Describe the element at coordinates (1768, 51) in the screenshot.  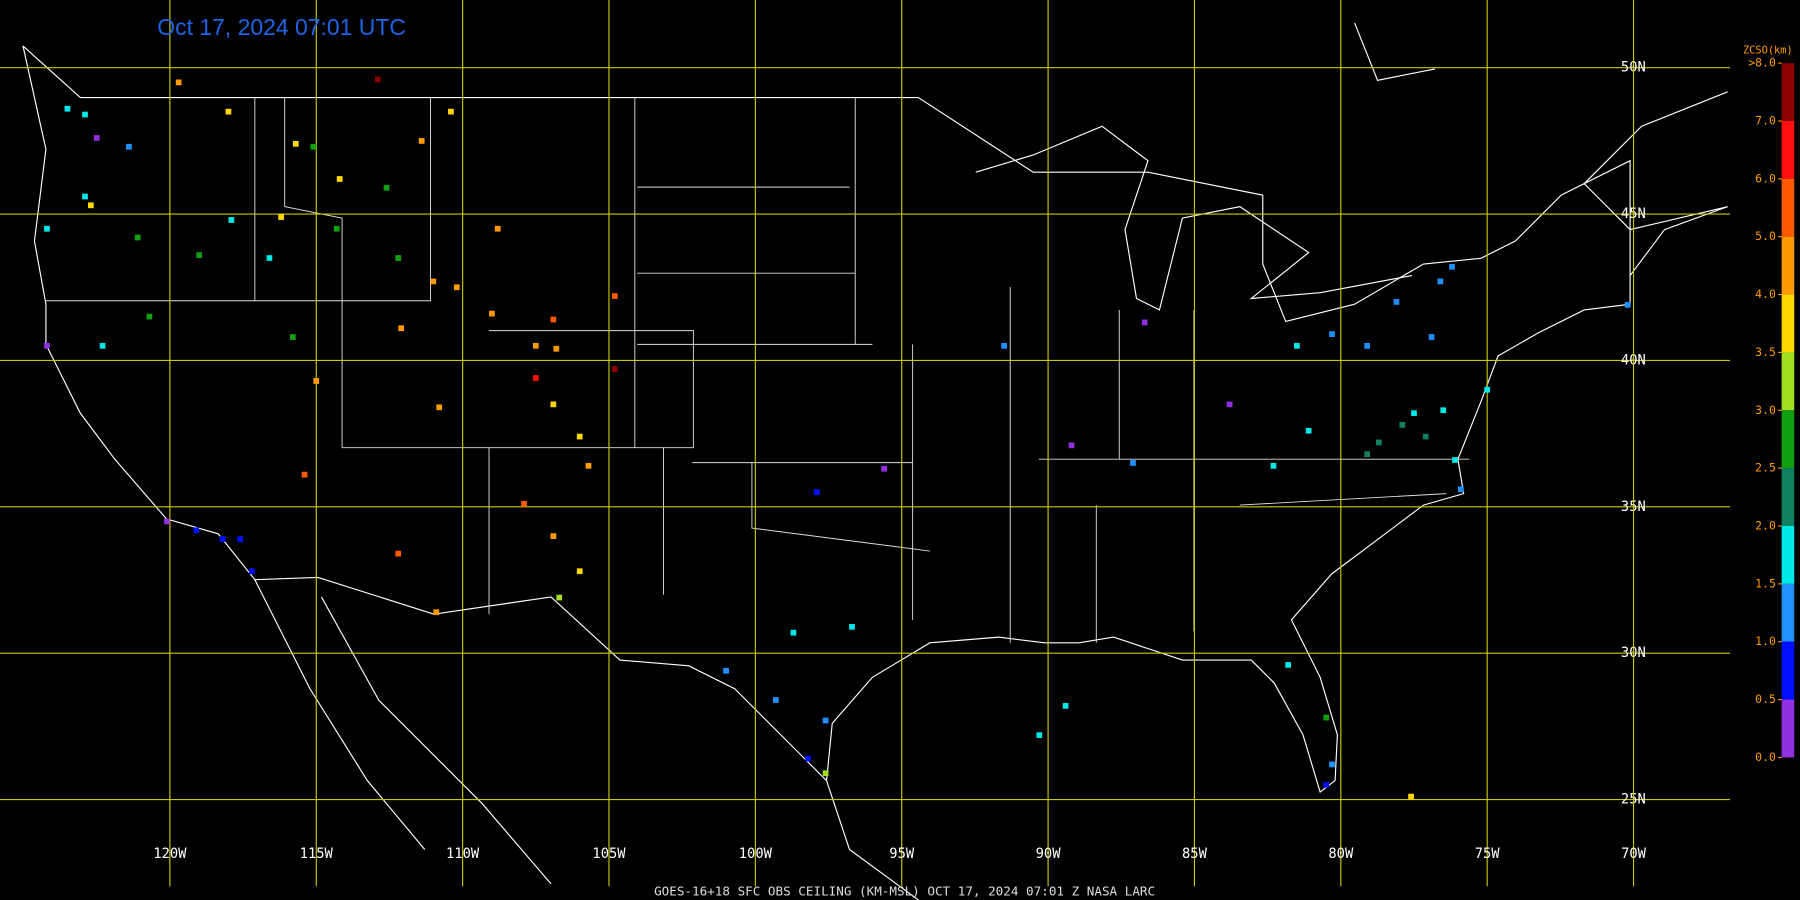
I see `colorbar-title: ZCSO(km)` at that location.